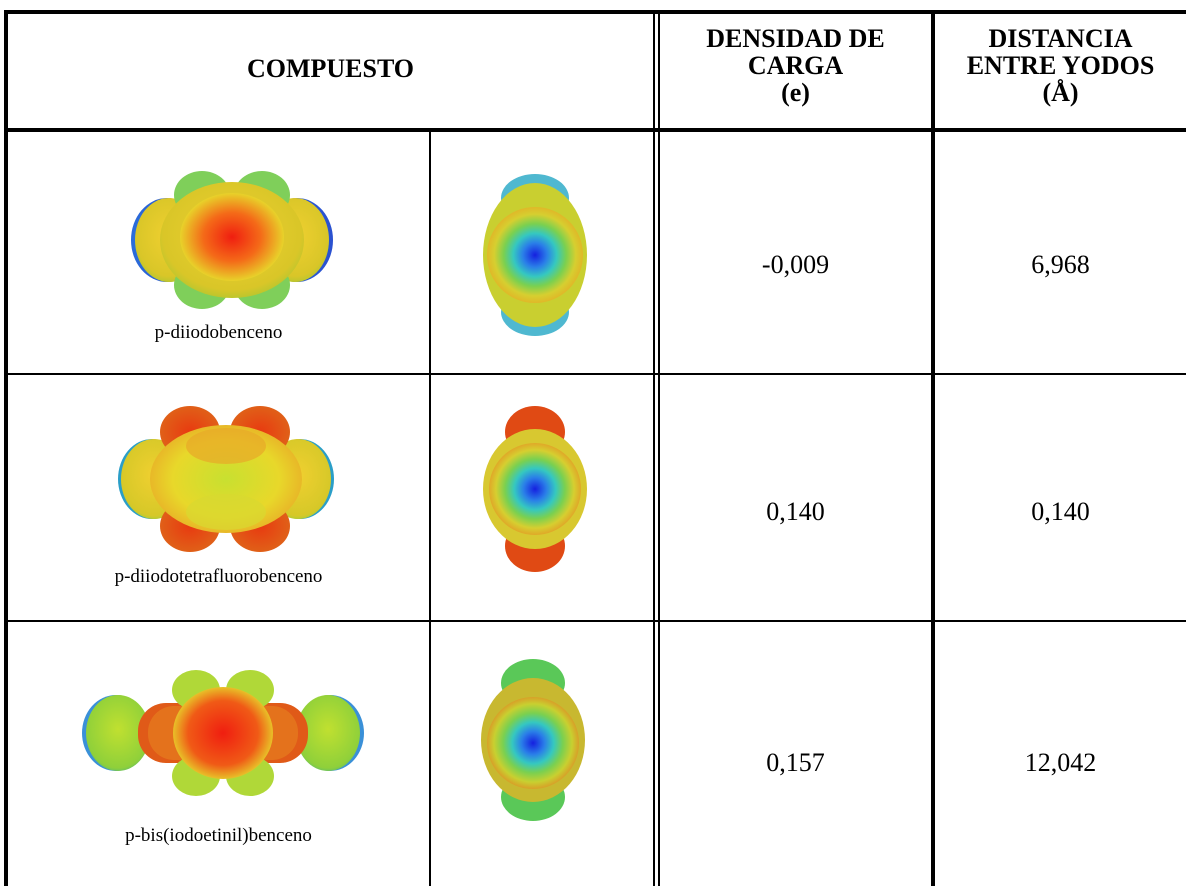 This screenshot has height=886, width=1186. Describe the element at coordinates (795, 511) in the screenshot. I see `charge-density-value: 0,140` at that location.